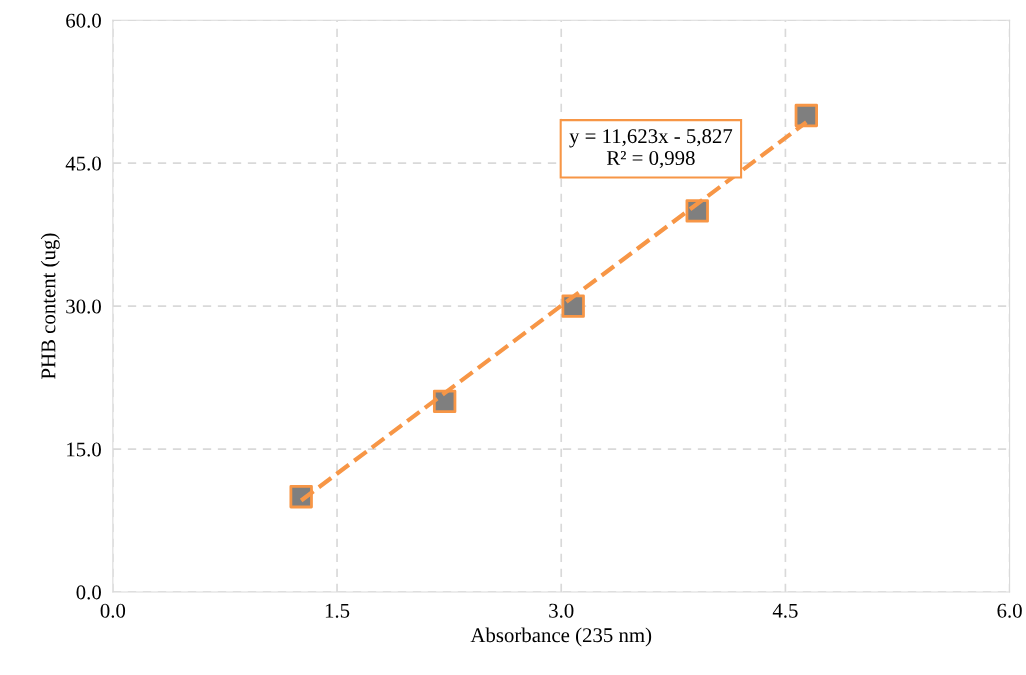 This screenshot has width=1026, height=675. What do you see at coordinates (785, 610) in the screenshot?
I see `x-tick-label: 4.5` at bounding box center [785, 610].